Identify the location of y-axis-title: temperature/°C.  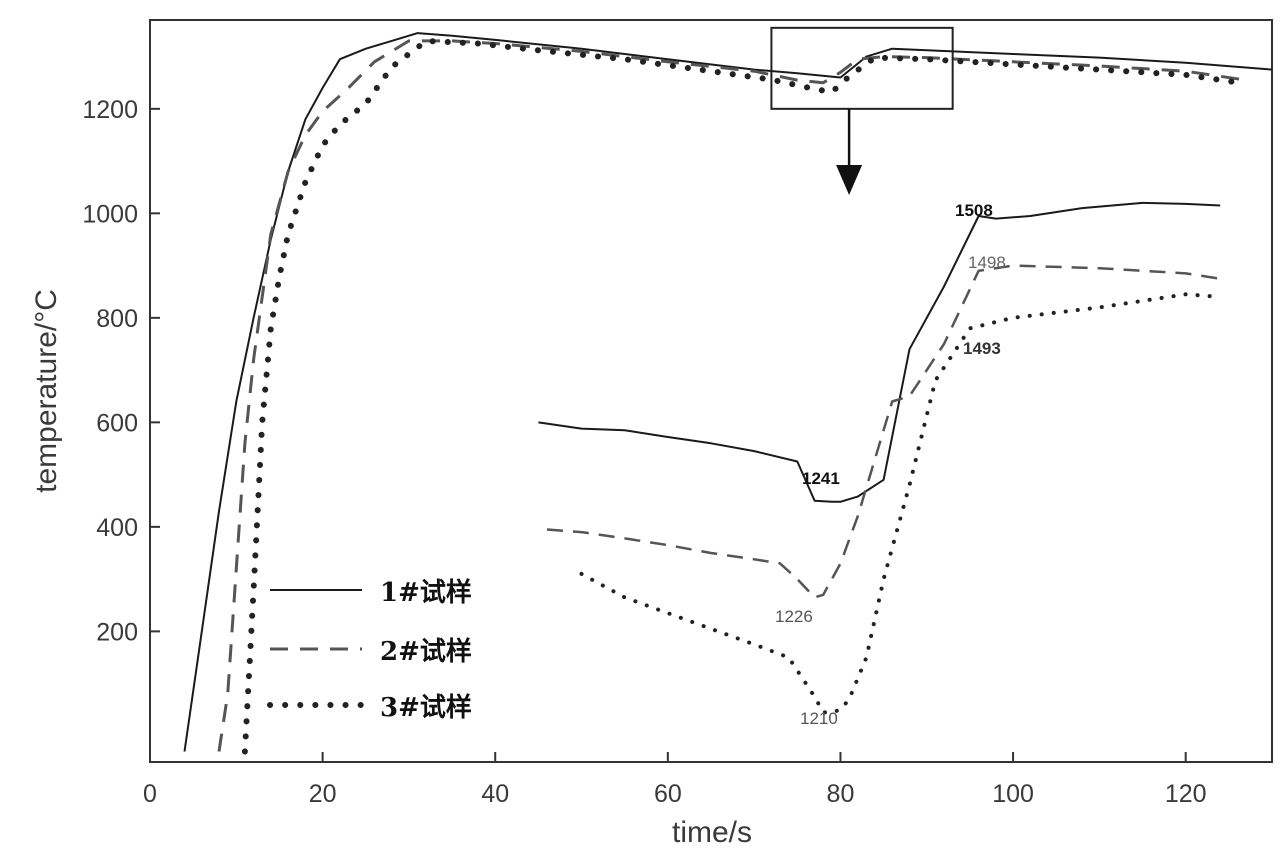
(46, 391).